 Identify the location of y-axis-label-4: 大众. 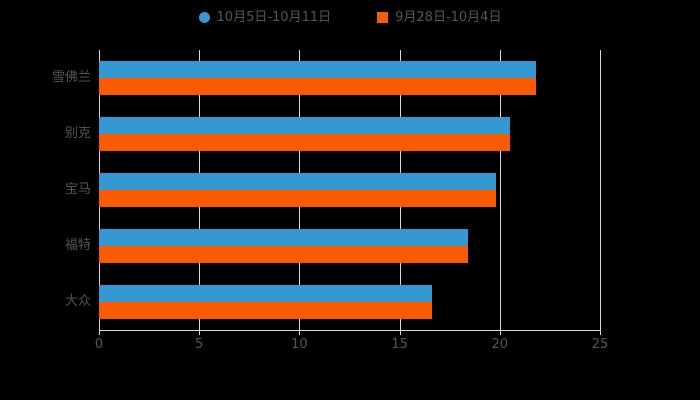
(77, 301).